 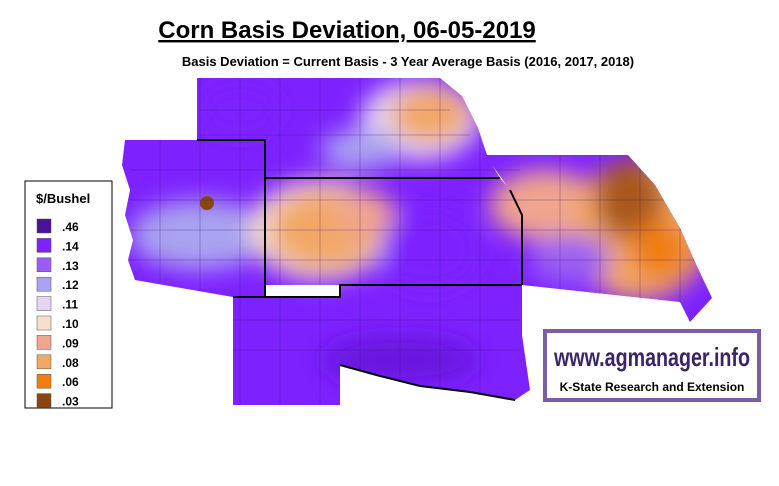 What do you see at coordinates (57, 313) in the screenshot?
I see `legend-items: .46 .14 .13 .12 .11 .10 .09 .08 .06 .03` at bounding box center [57, 313].